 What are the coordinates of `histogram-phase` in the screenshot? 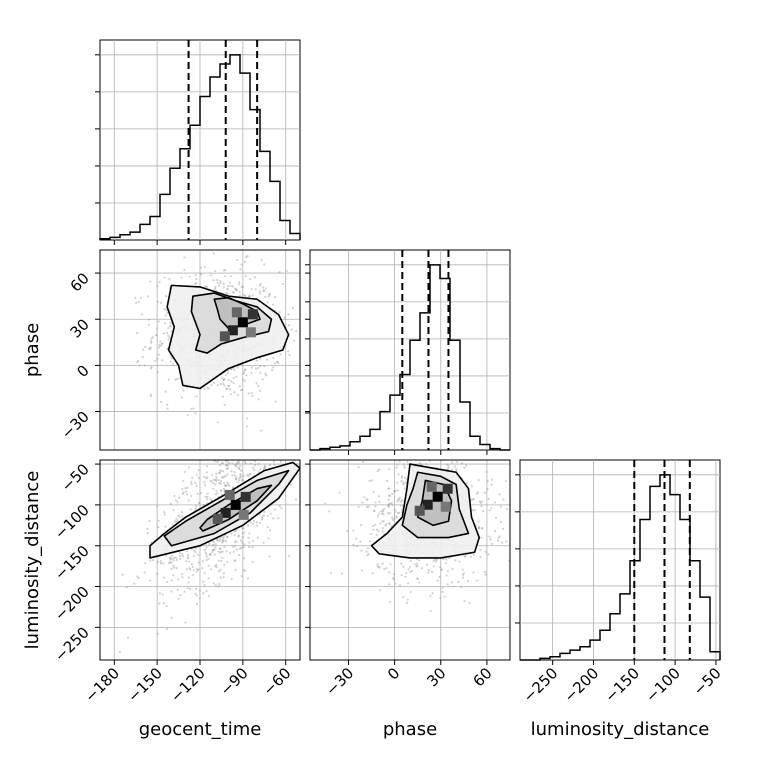 It's located at (410, 357).